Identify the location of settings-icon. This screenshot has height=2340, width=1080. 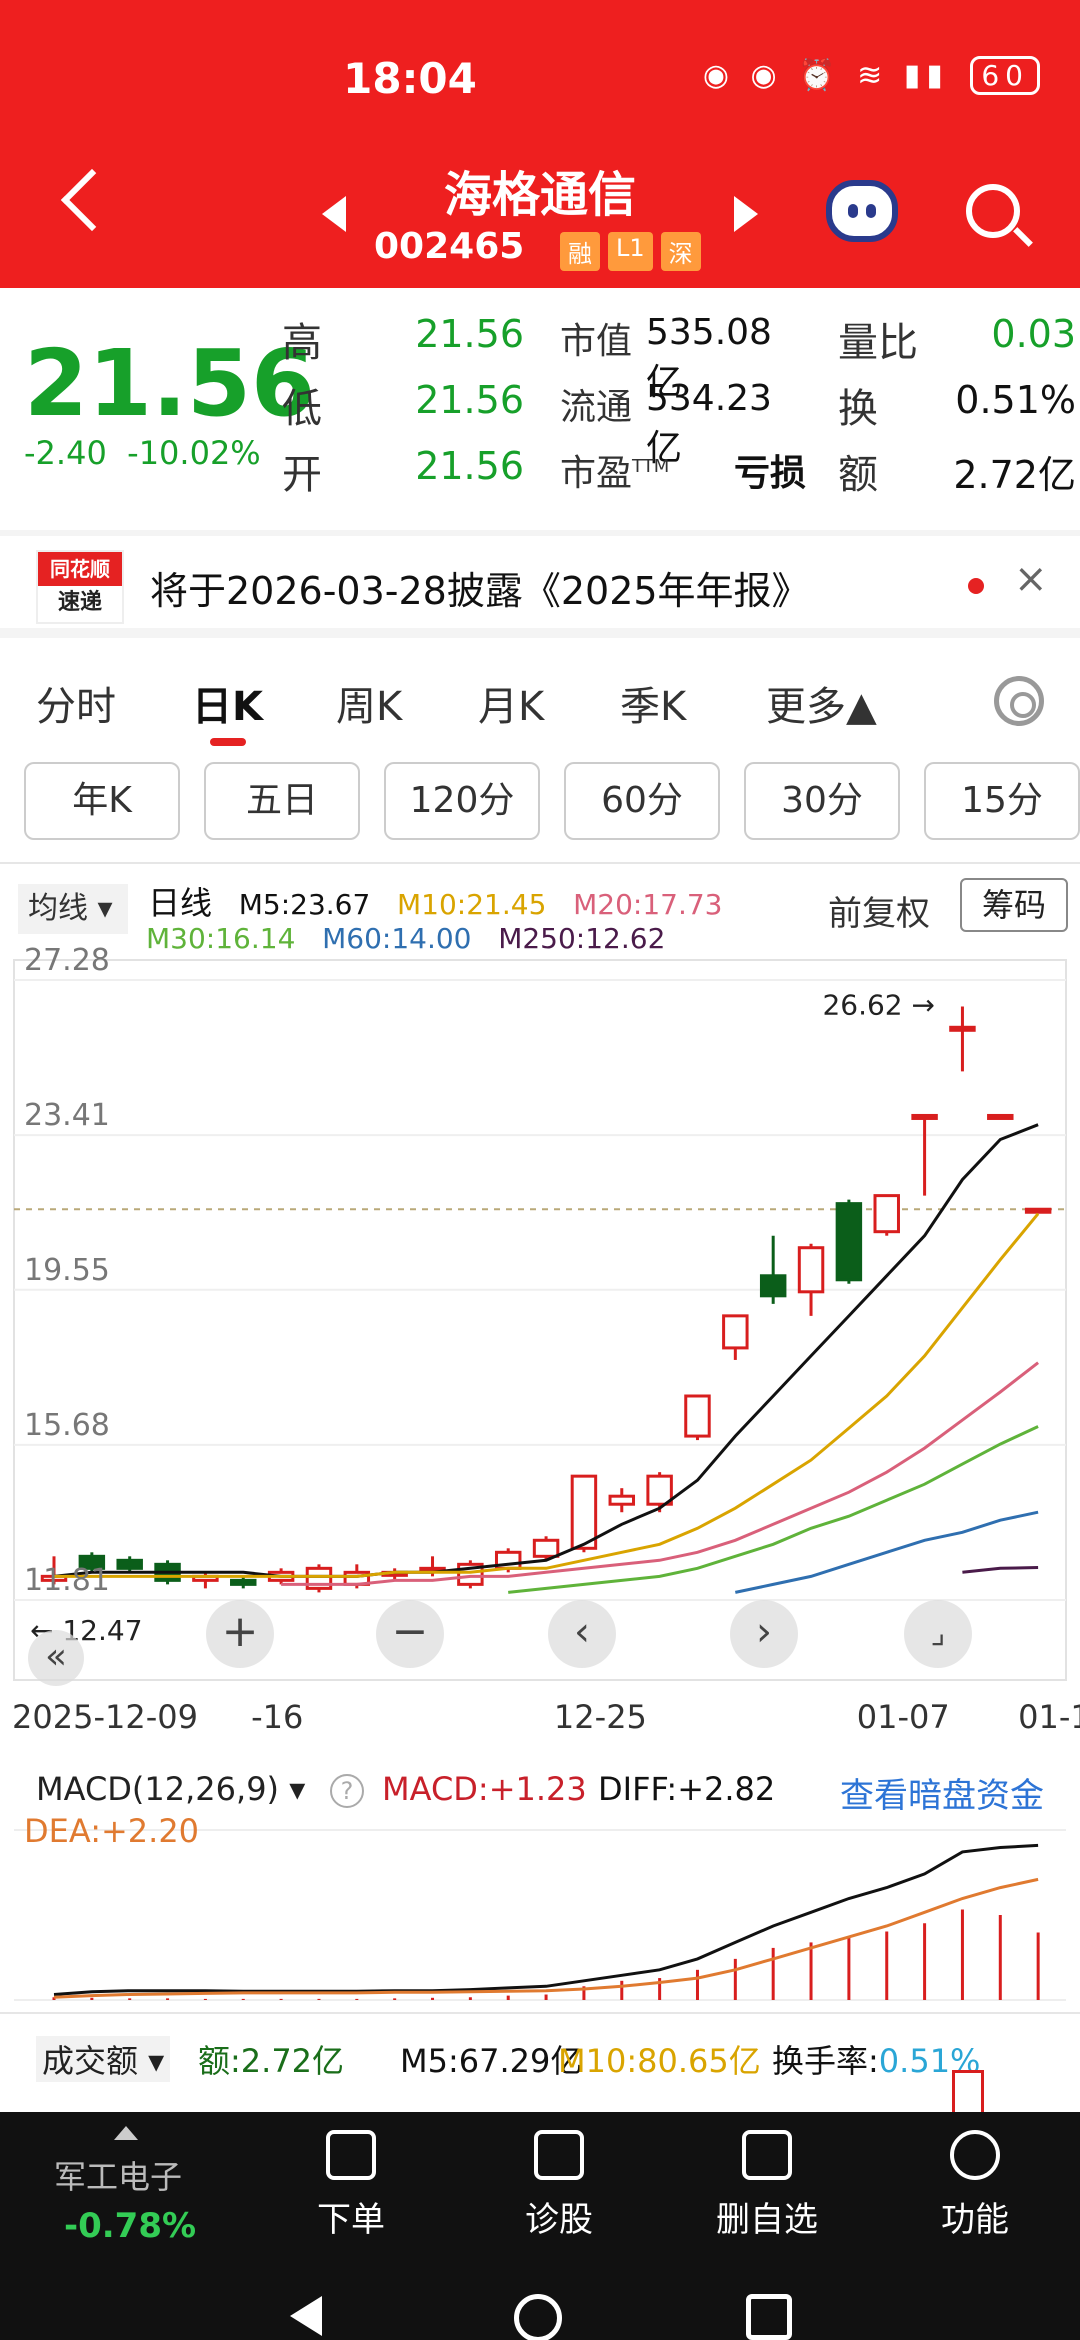
(1019, 701).